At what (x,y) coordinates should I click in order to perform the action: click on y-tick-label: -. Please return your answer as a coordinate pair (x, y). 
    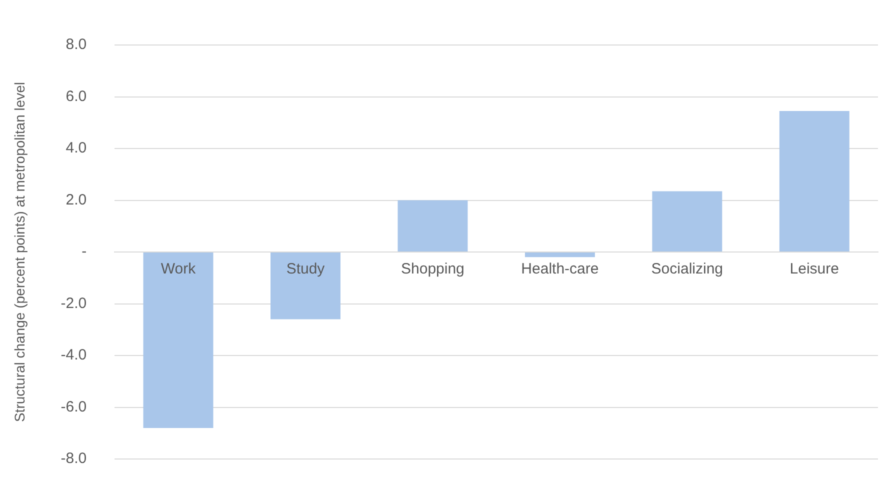
    Looking at the image, I should click on (84, 251).